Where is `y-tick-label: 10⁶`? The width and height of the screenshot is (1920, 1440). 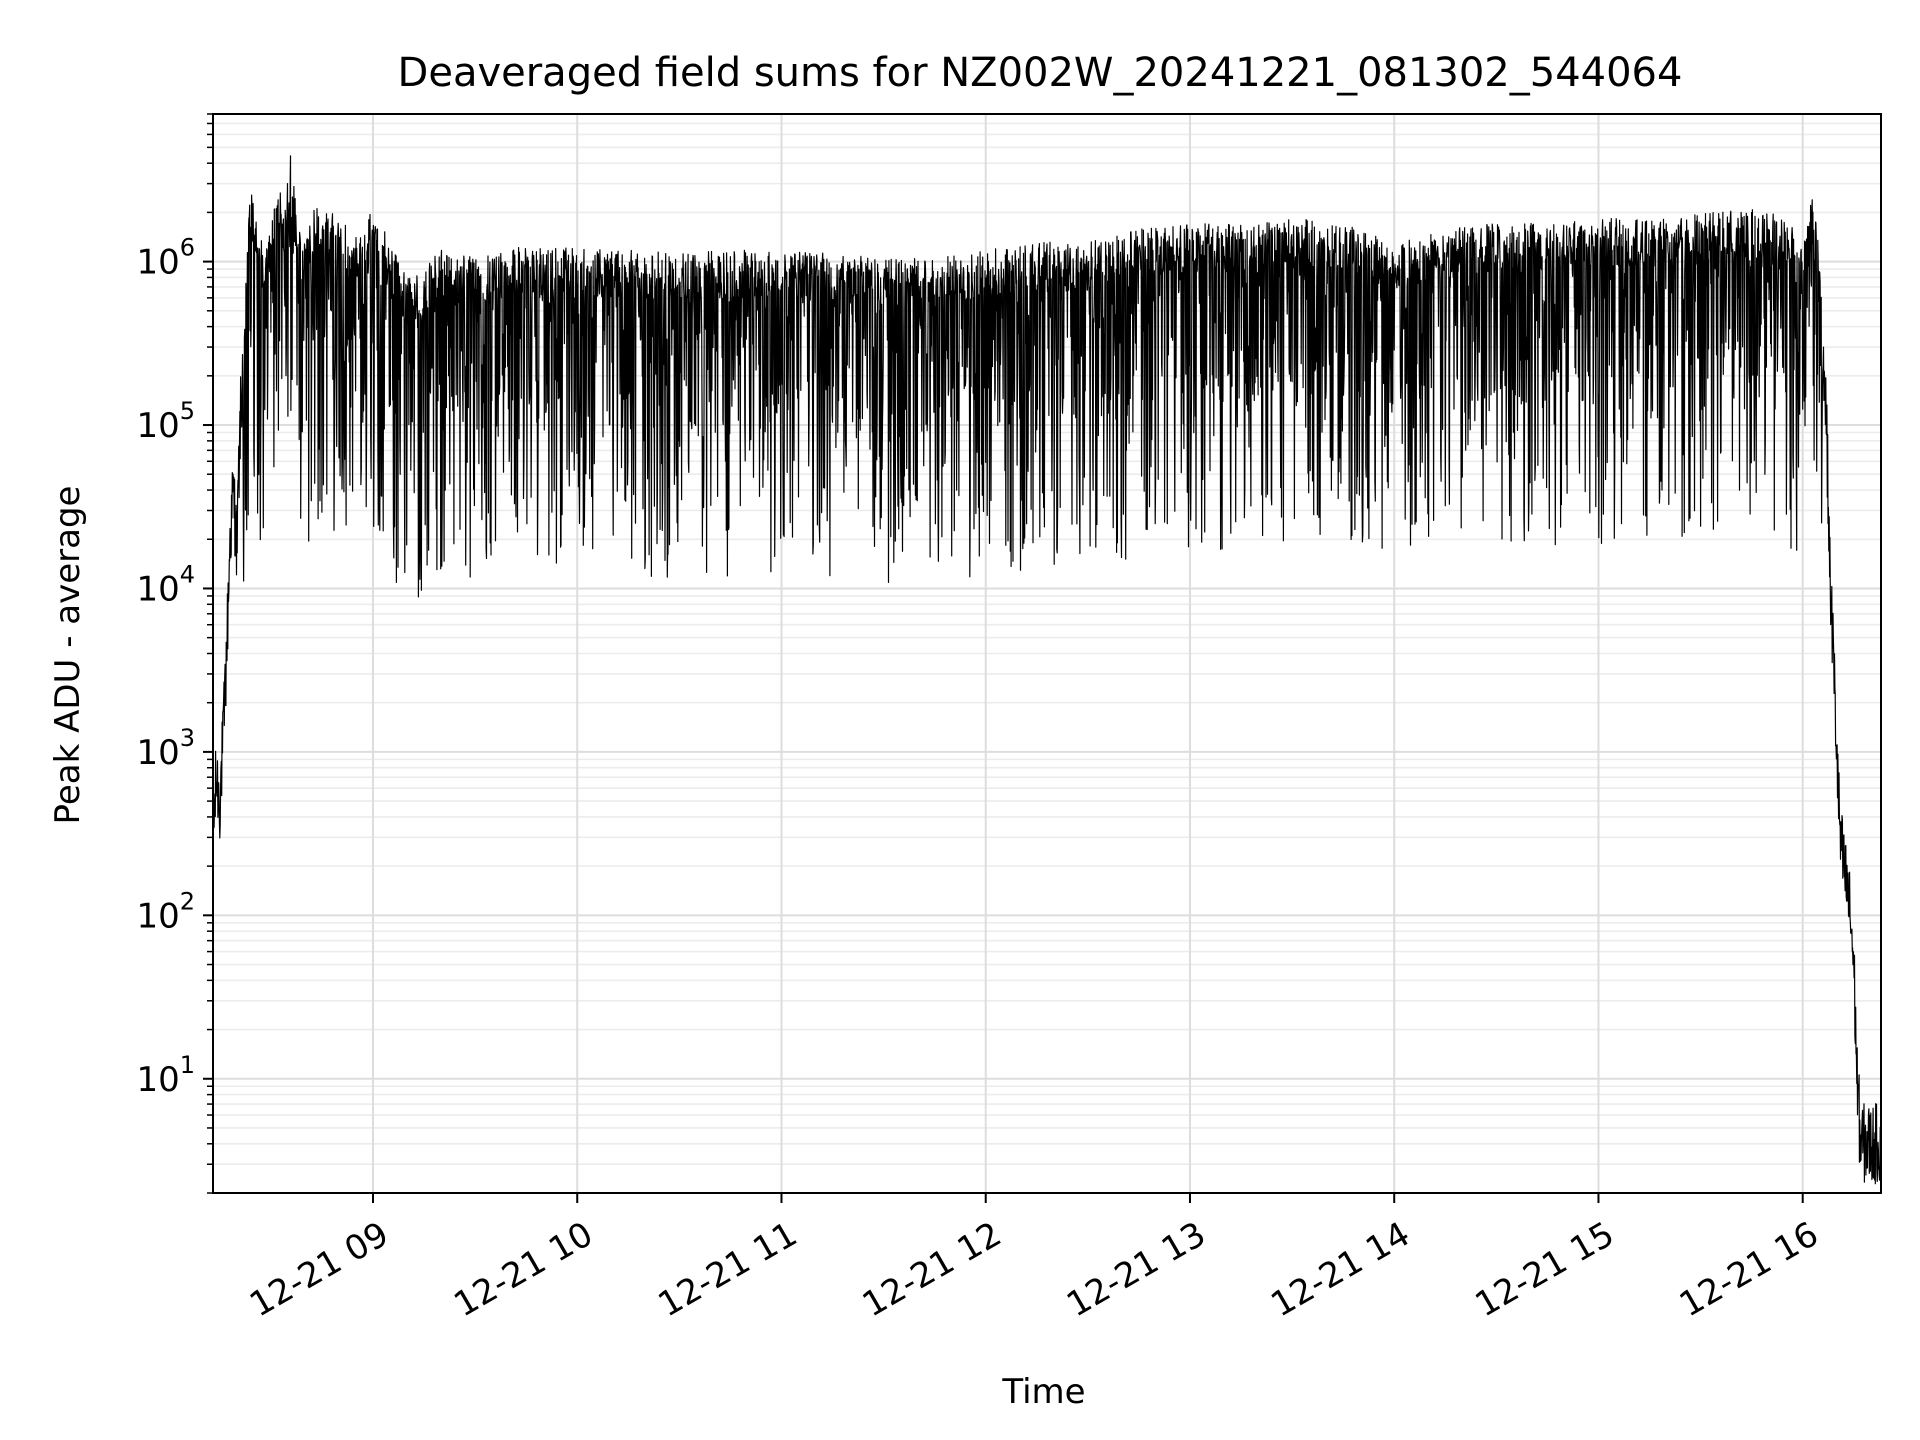
y-tick-label: 10⁶ is located at coordinates (165, 258).